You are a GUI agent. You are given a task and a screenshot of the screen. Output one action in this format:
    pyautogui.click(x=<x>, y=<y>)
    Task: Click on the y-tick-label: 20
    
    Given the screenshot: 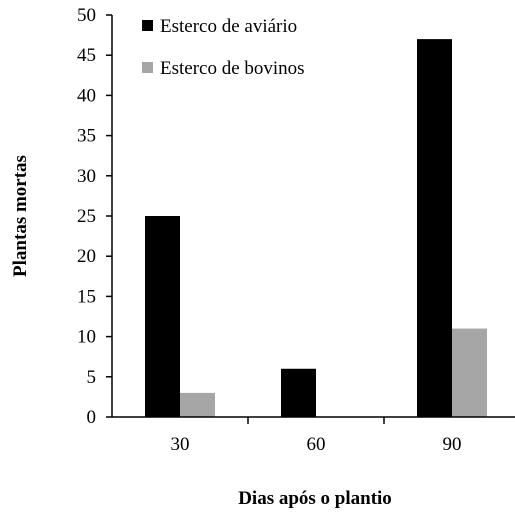 What is the action you would take?
    pyautogui.click(x=86, y=256)
    